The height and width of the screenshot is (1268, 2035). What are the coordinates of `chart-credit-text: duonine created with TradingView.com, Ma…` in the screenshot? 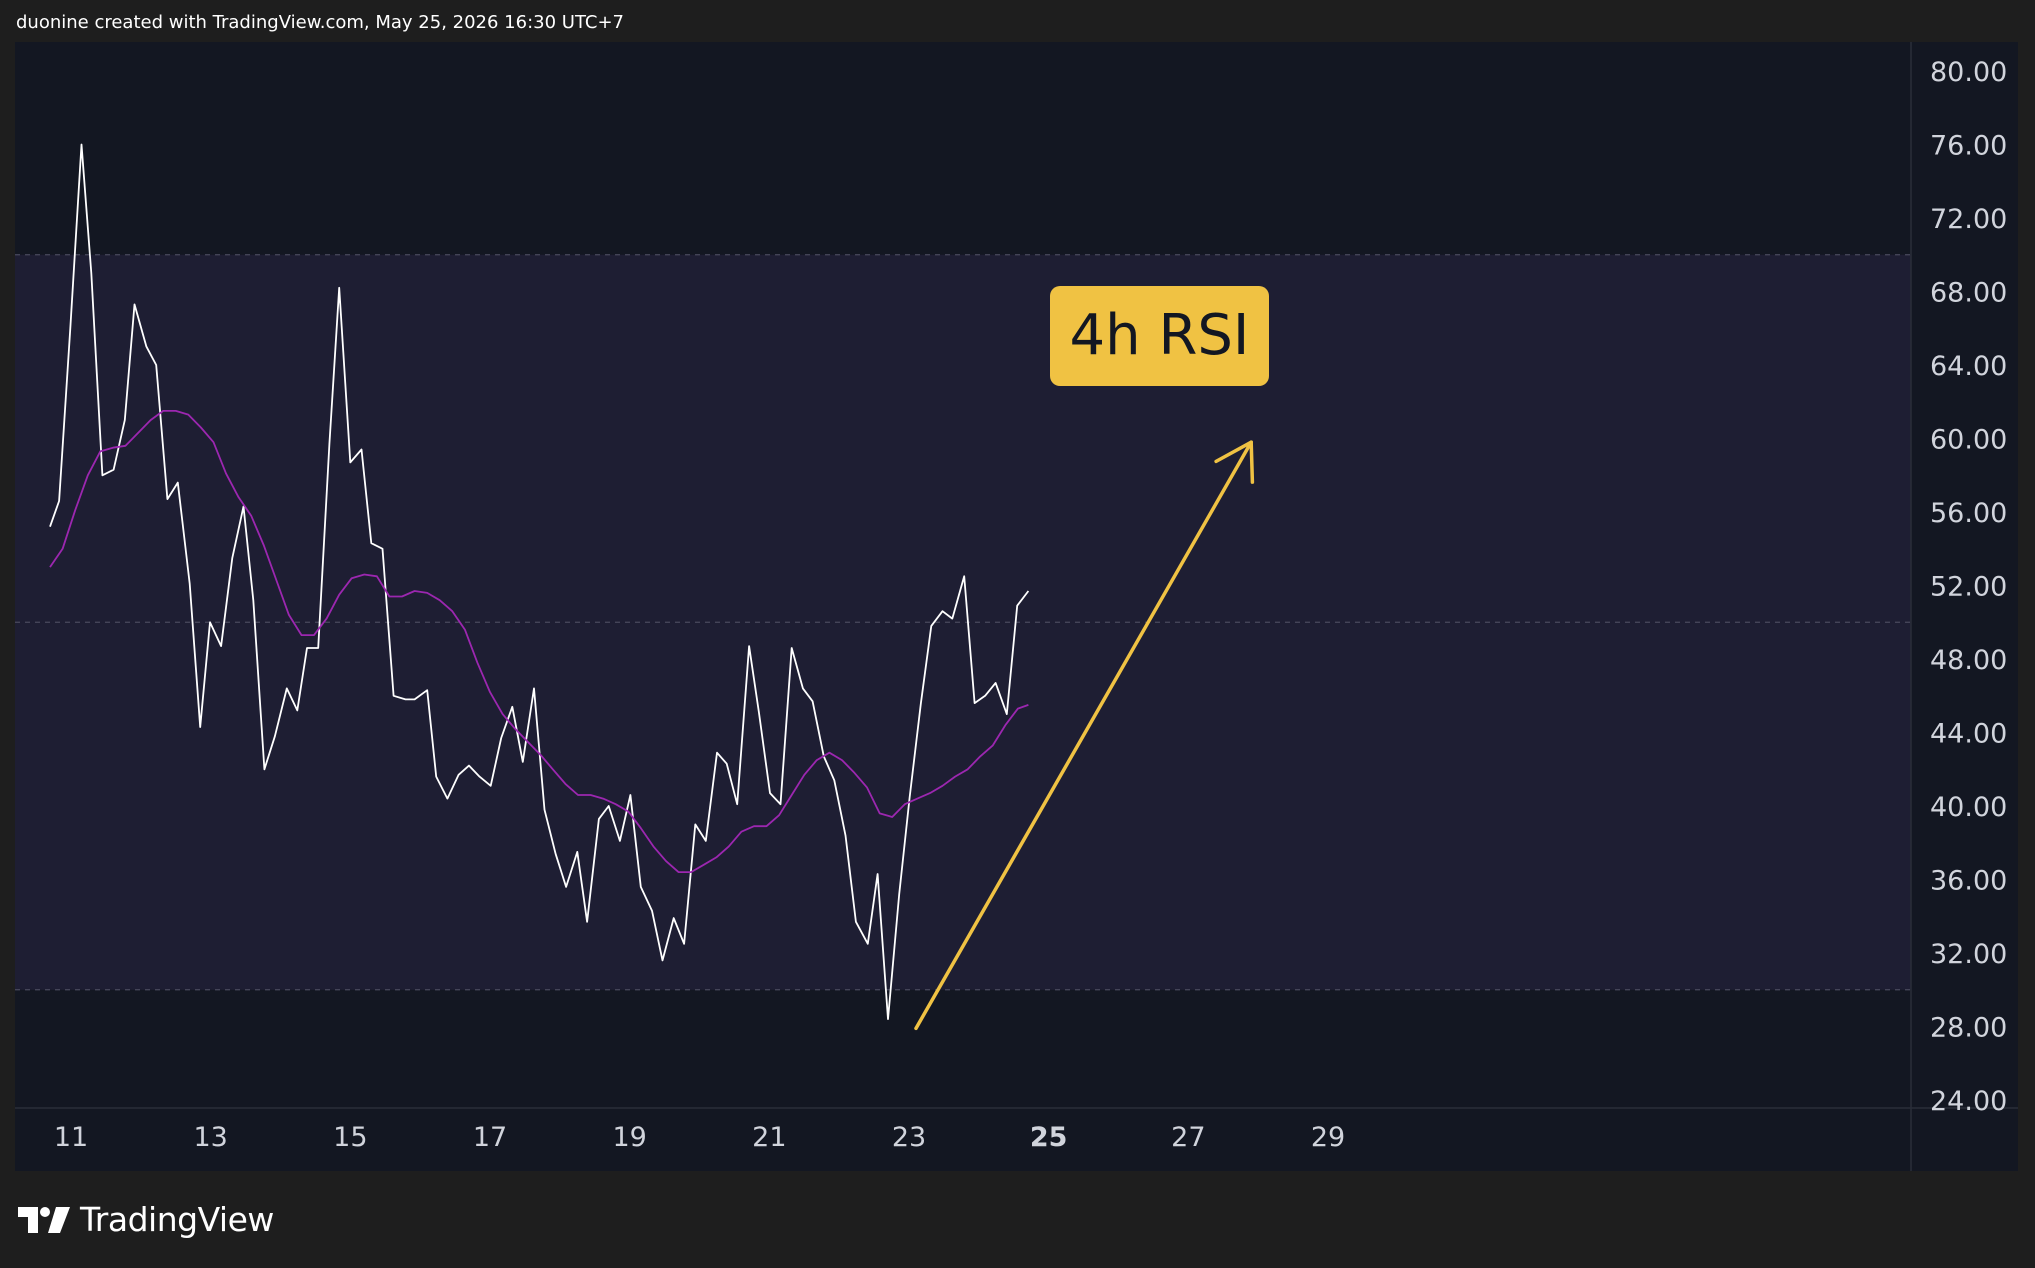 It's located at (320, 22).